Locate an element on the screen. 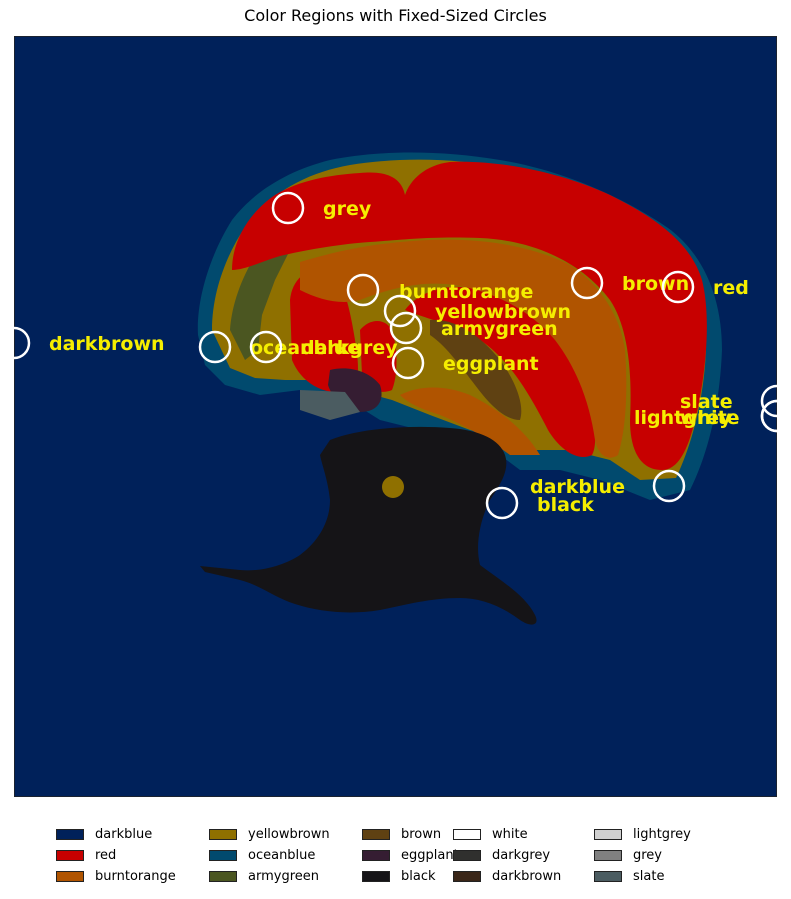  legend-swatch-oceanblue is located at coordinates (223, 855).